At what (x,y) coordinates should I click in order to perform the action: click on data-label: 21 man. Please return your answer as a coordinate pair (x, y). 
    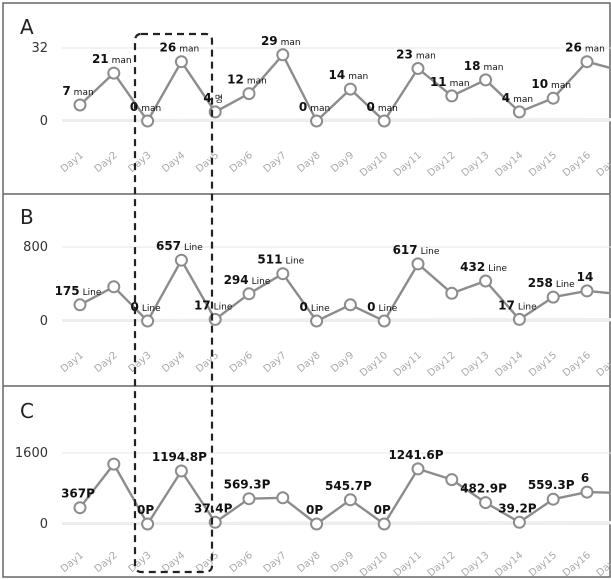
    Looking at the image, I should click on (112, 59).